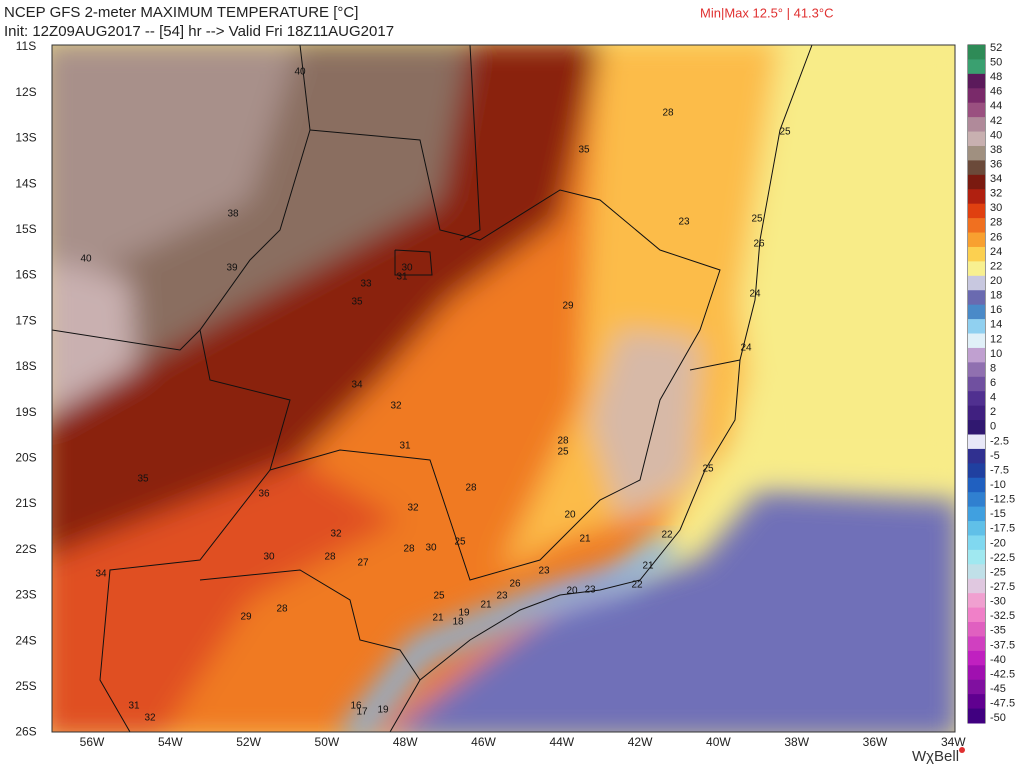  What do you see at coordinates (1002, 704) in the screenshot?
I see `colorbar-label: -47.5` at bounding box center [1002, 704].